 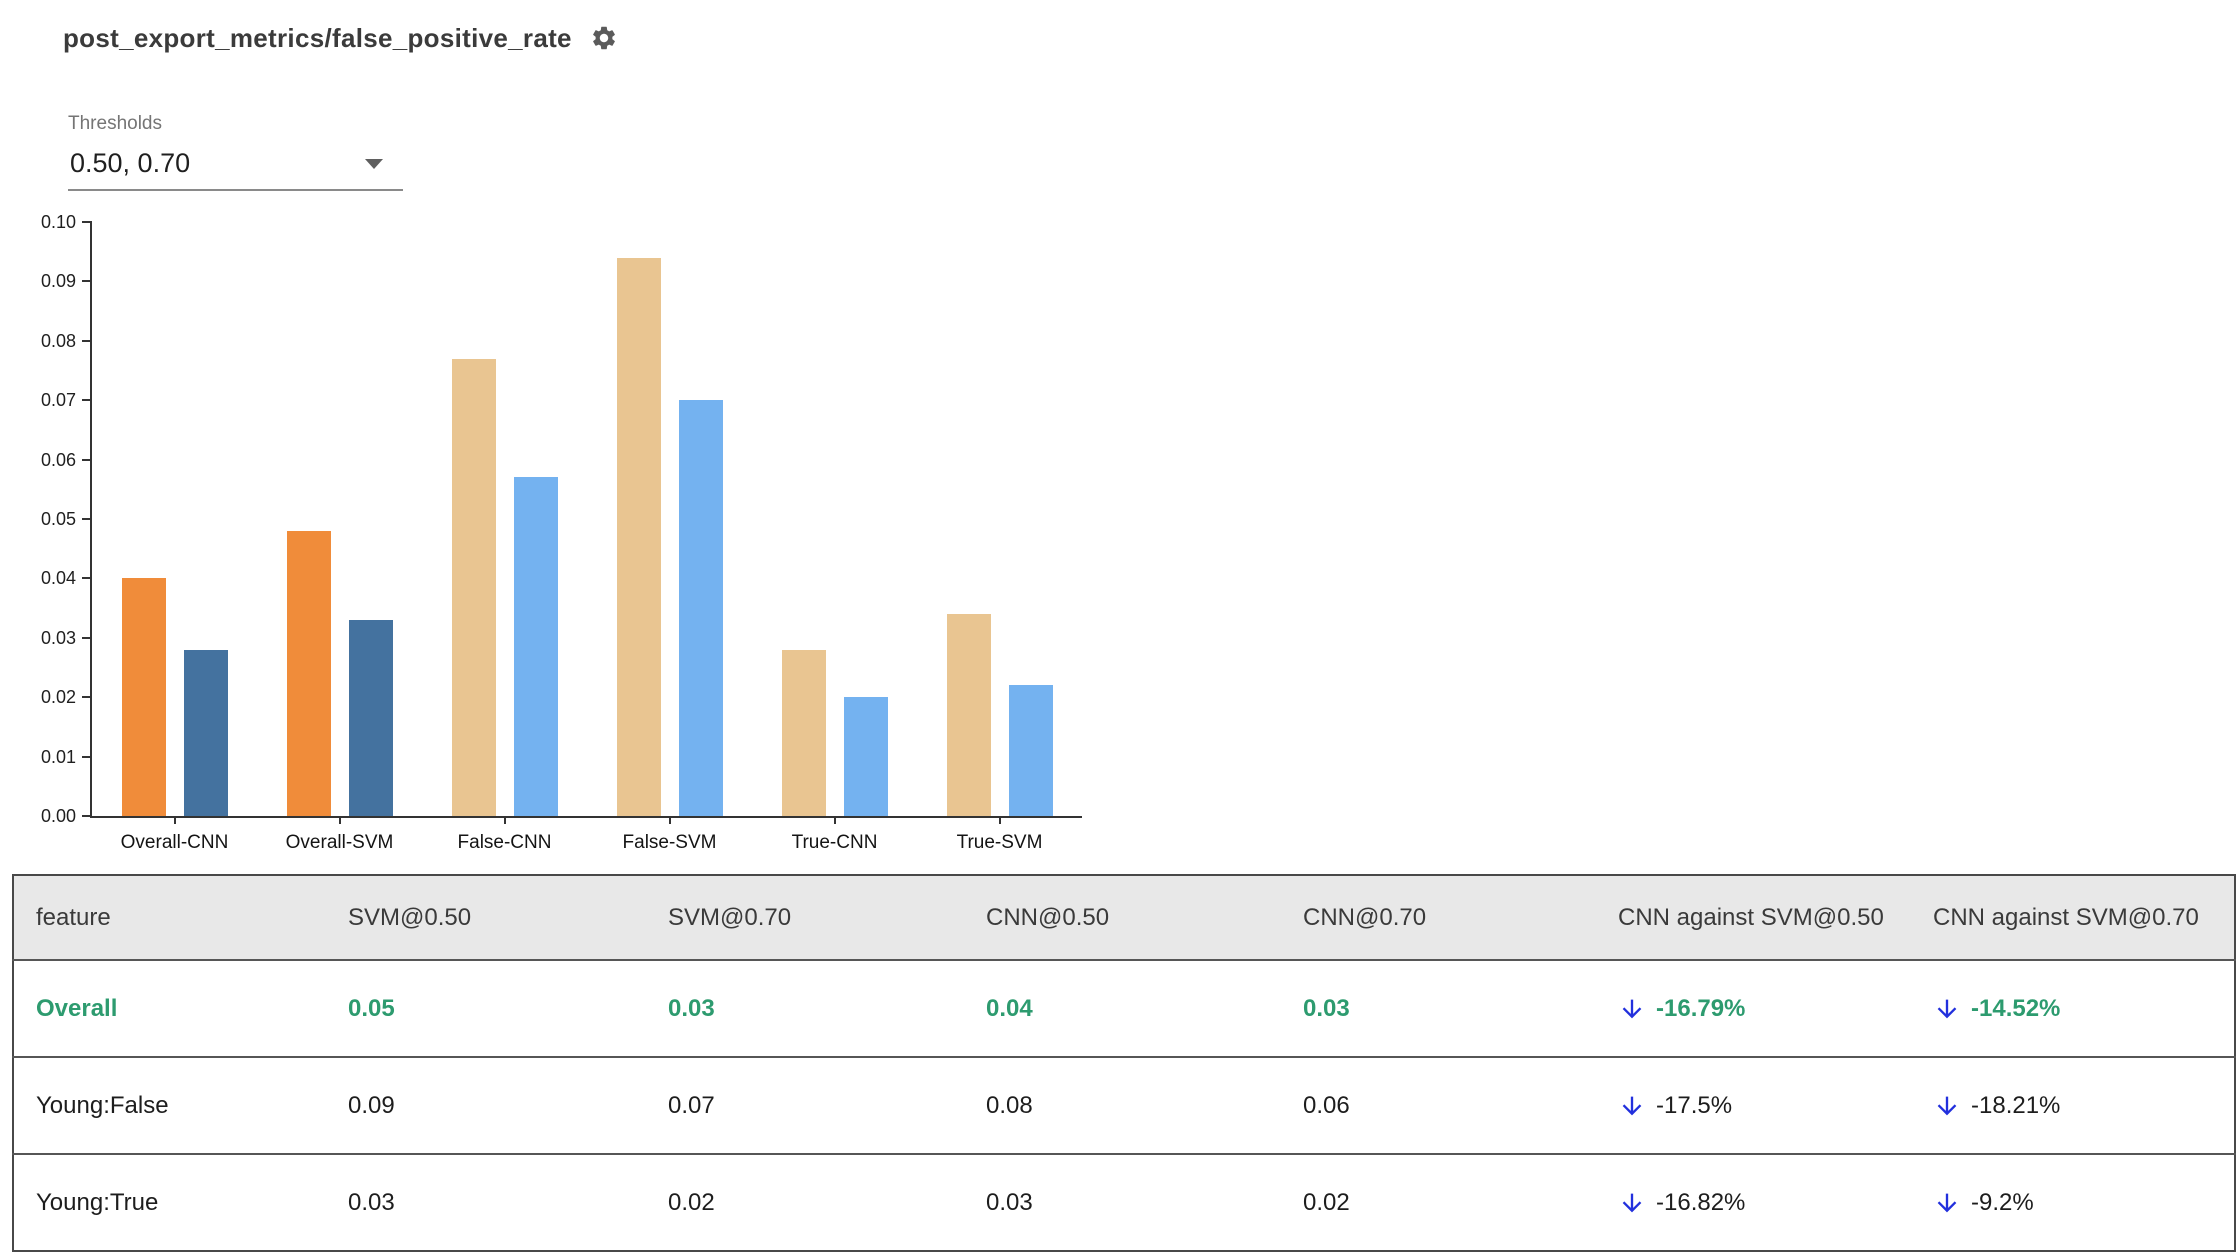 I want to click on delta-cell: -16.82%, so click(x=1775, y=1202).